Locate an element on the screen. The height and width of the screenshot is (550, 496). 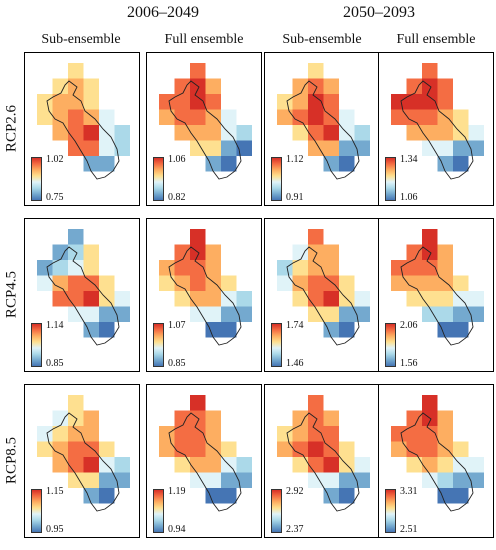
colorbar-max-label: 1.15 is located at coordinates (55, 491).